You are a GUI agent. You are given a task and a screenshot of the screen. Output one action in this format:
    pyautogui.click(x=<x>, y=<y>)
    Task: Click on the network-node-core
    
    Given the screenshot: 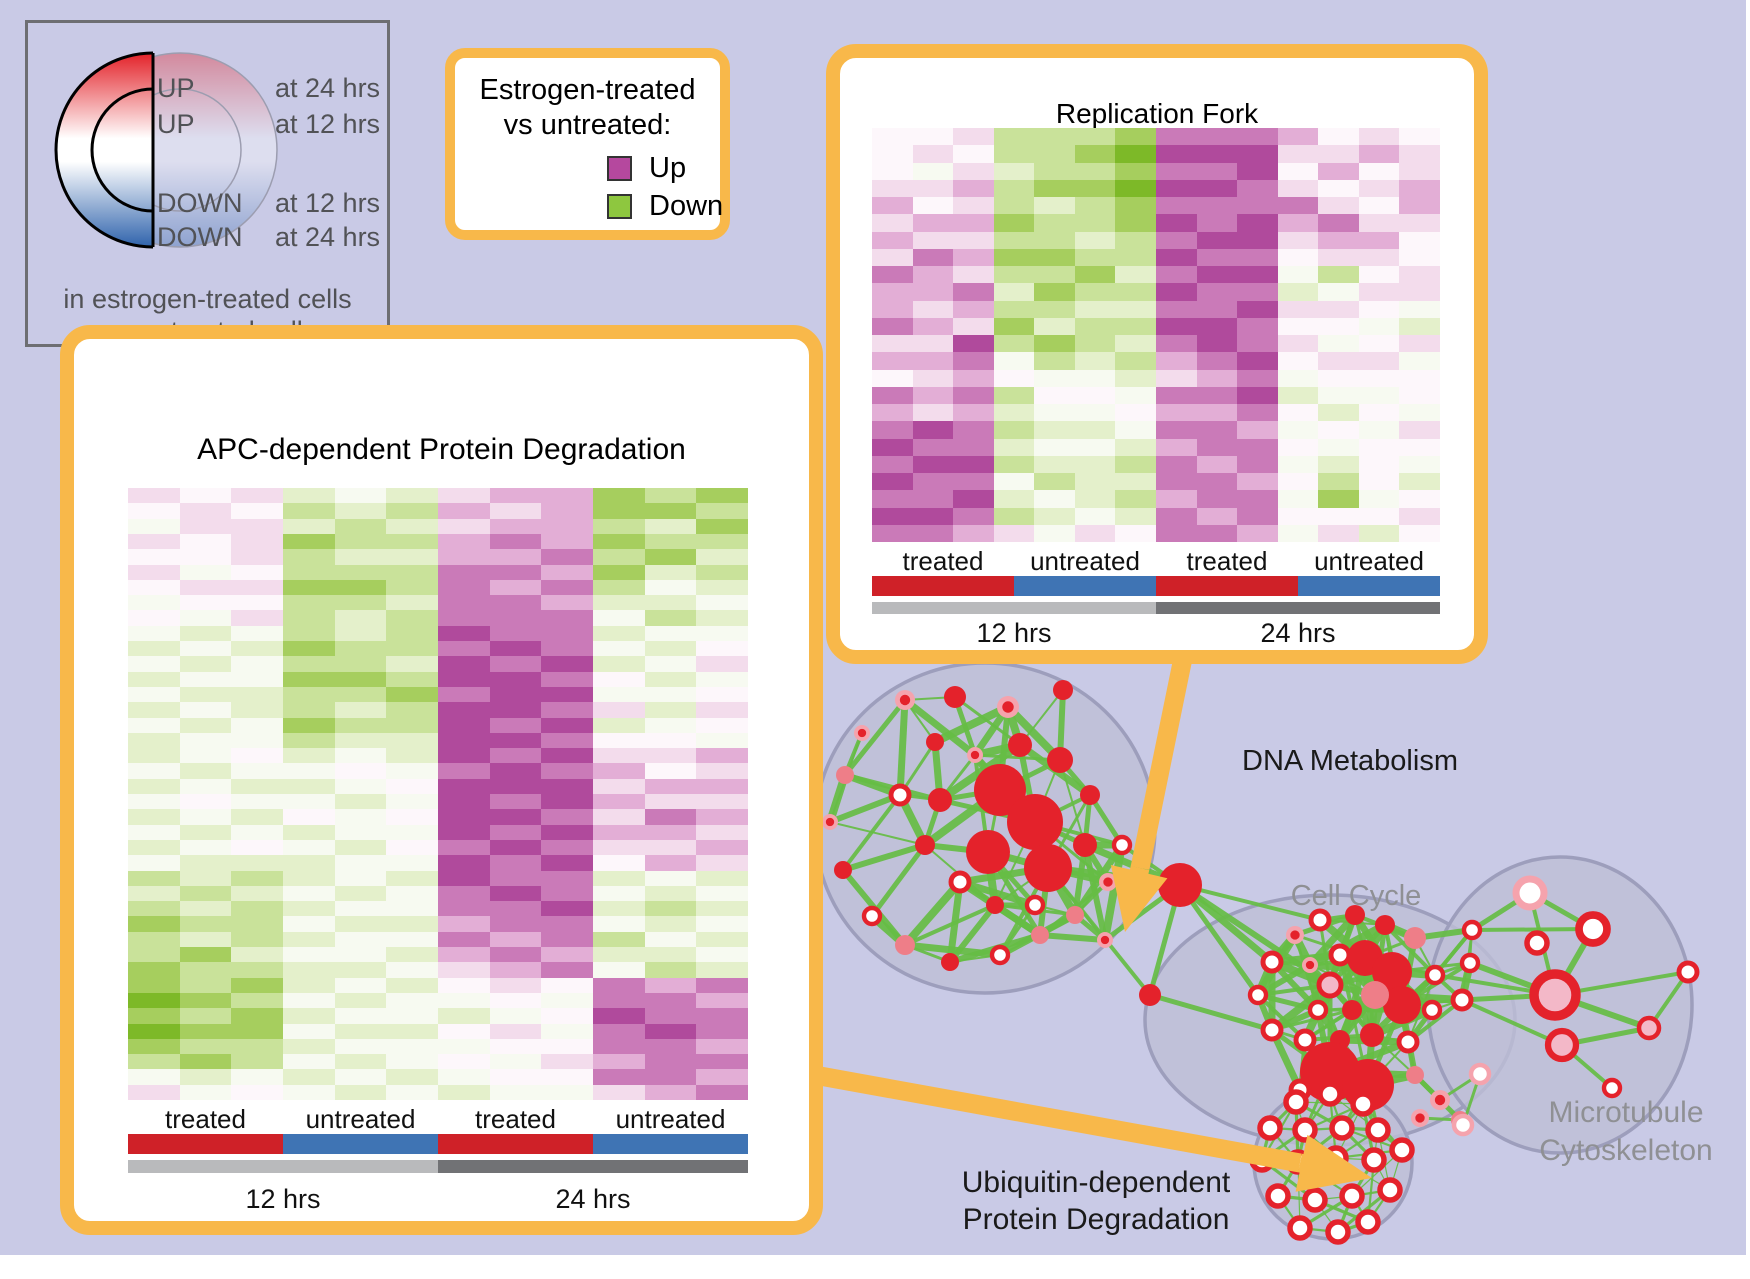 What is the action you would take?
    pyautogui.click(x=1008, y=707)
    